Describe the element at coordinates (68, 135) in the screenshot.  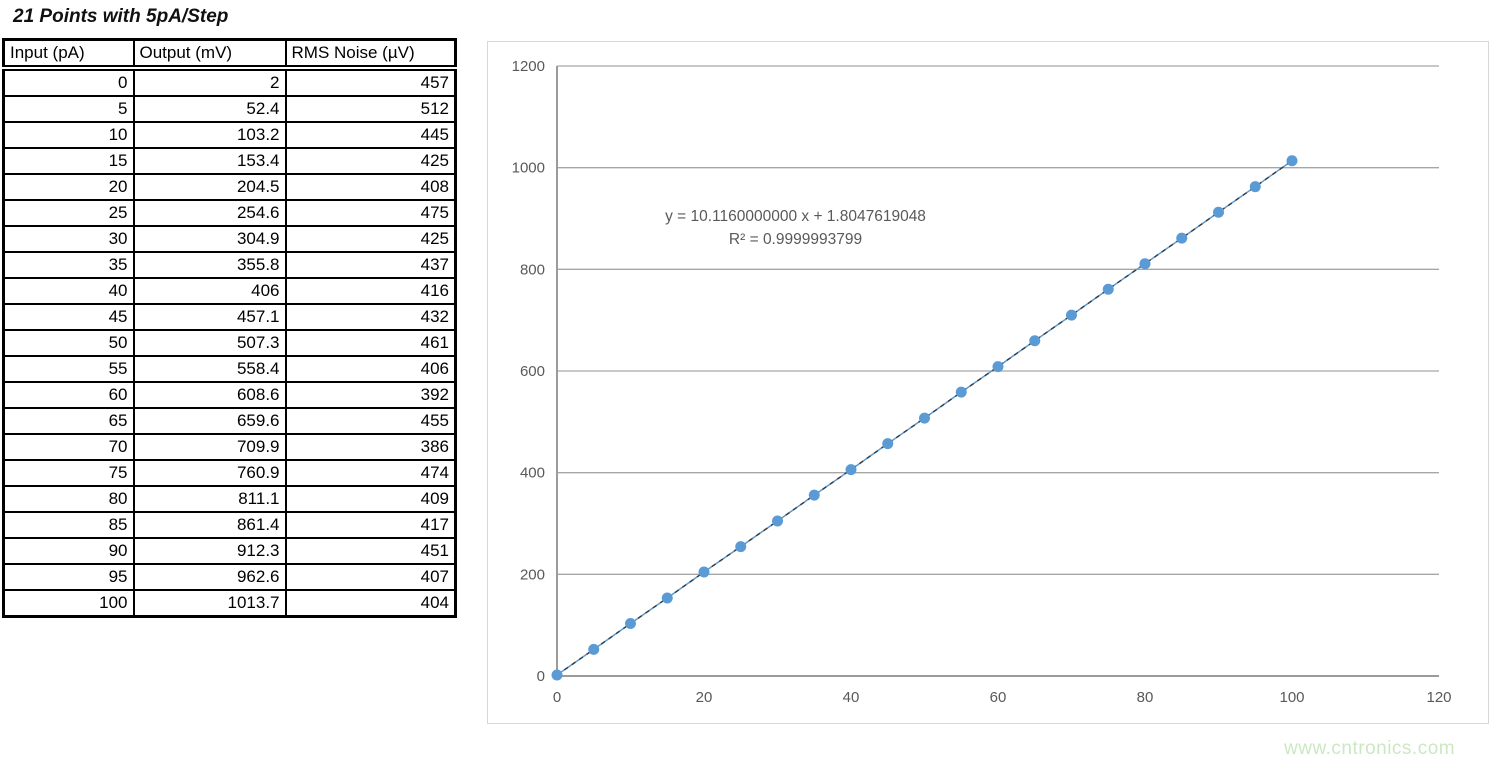
I see `table-cell: 10` at that location.